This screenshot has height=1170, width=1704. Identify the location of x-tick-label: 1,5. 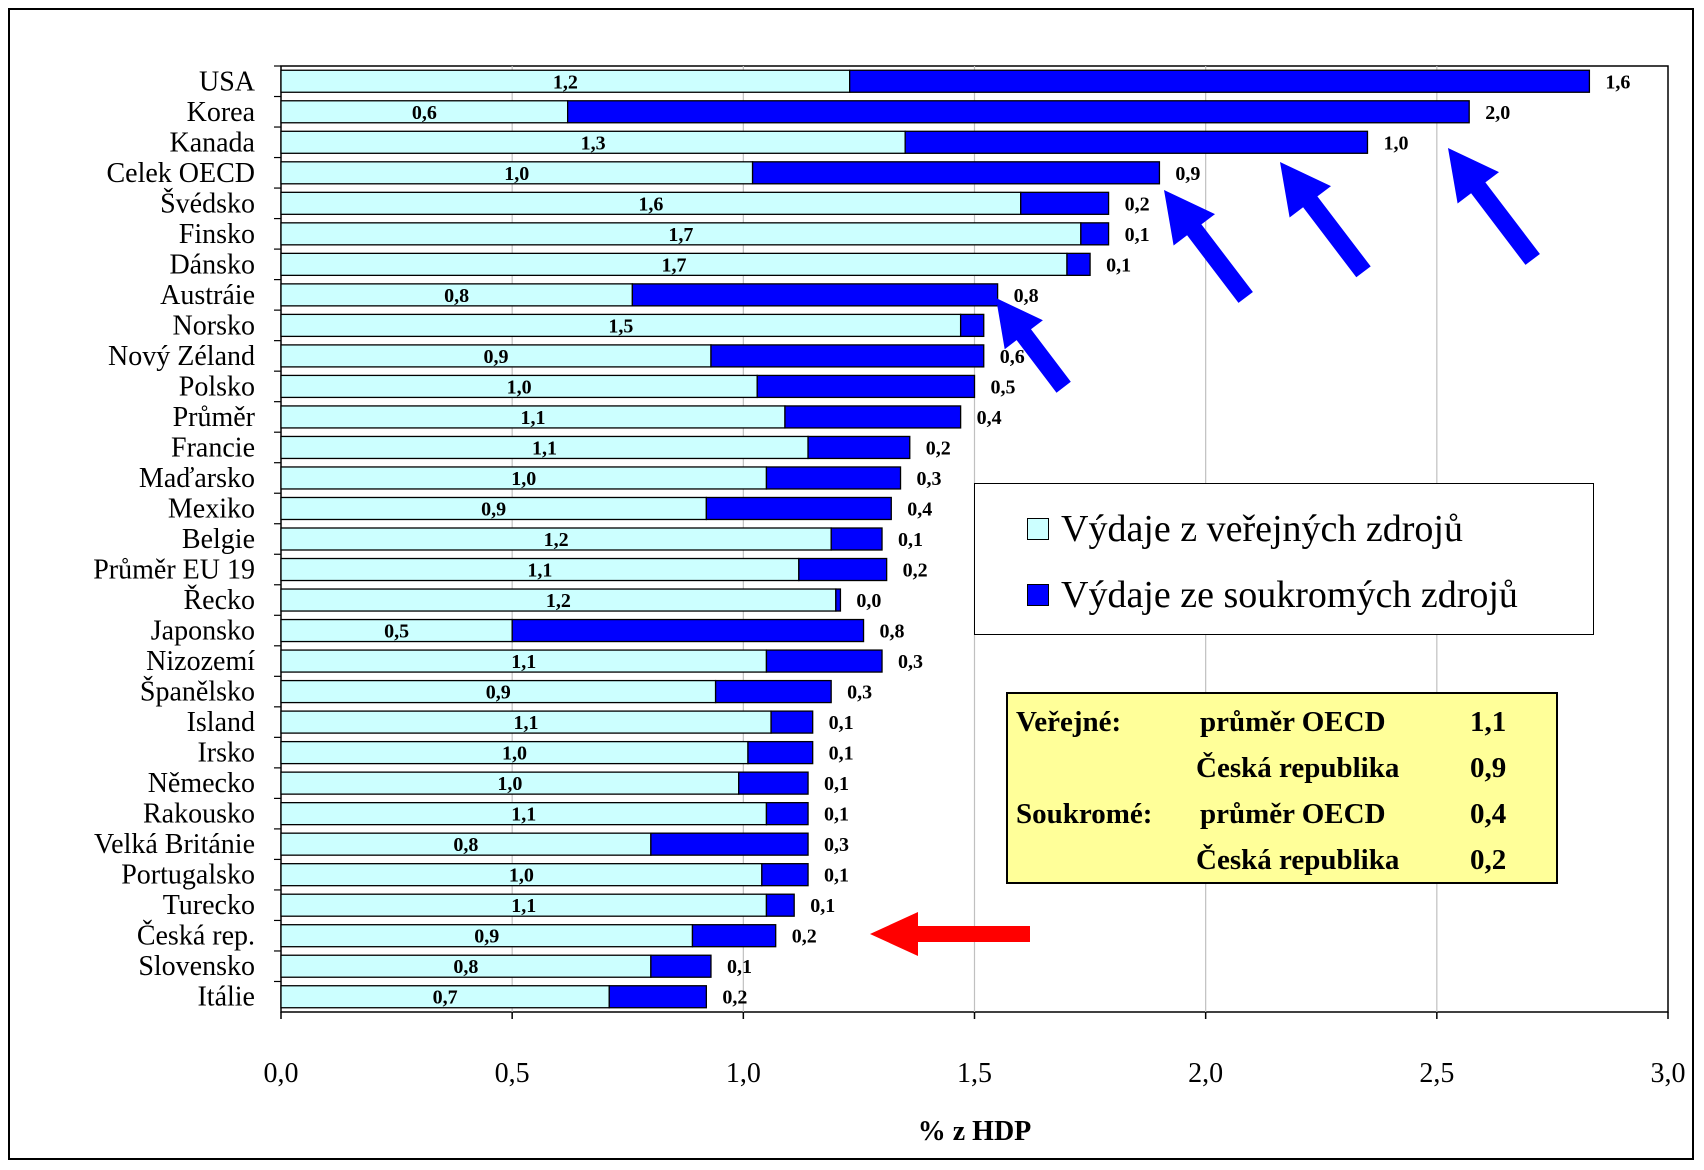
(974, 1073).